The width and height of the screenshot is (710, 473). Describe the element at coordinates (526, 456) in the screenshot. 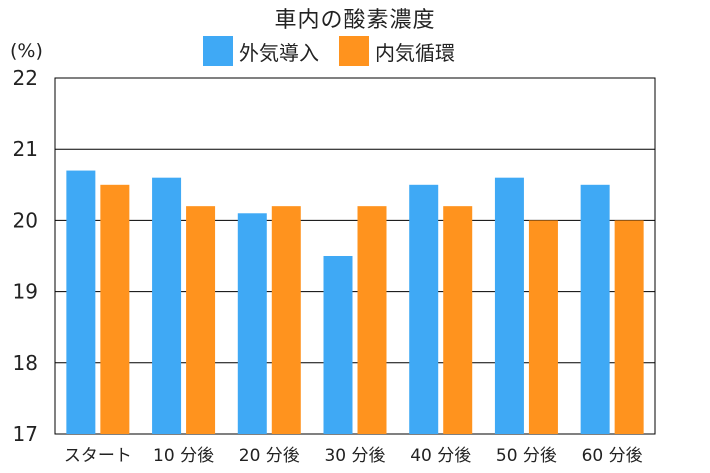

I see `x-tick-label-5: 50 分後` at that location.